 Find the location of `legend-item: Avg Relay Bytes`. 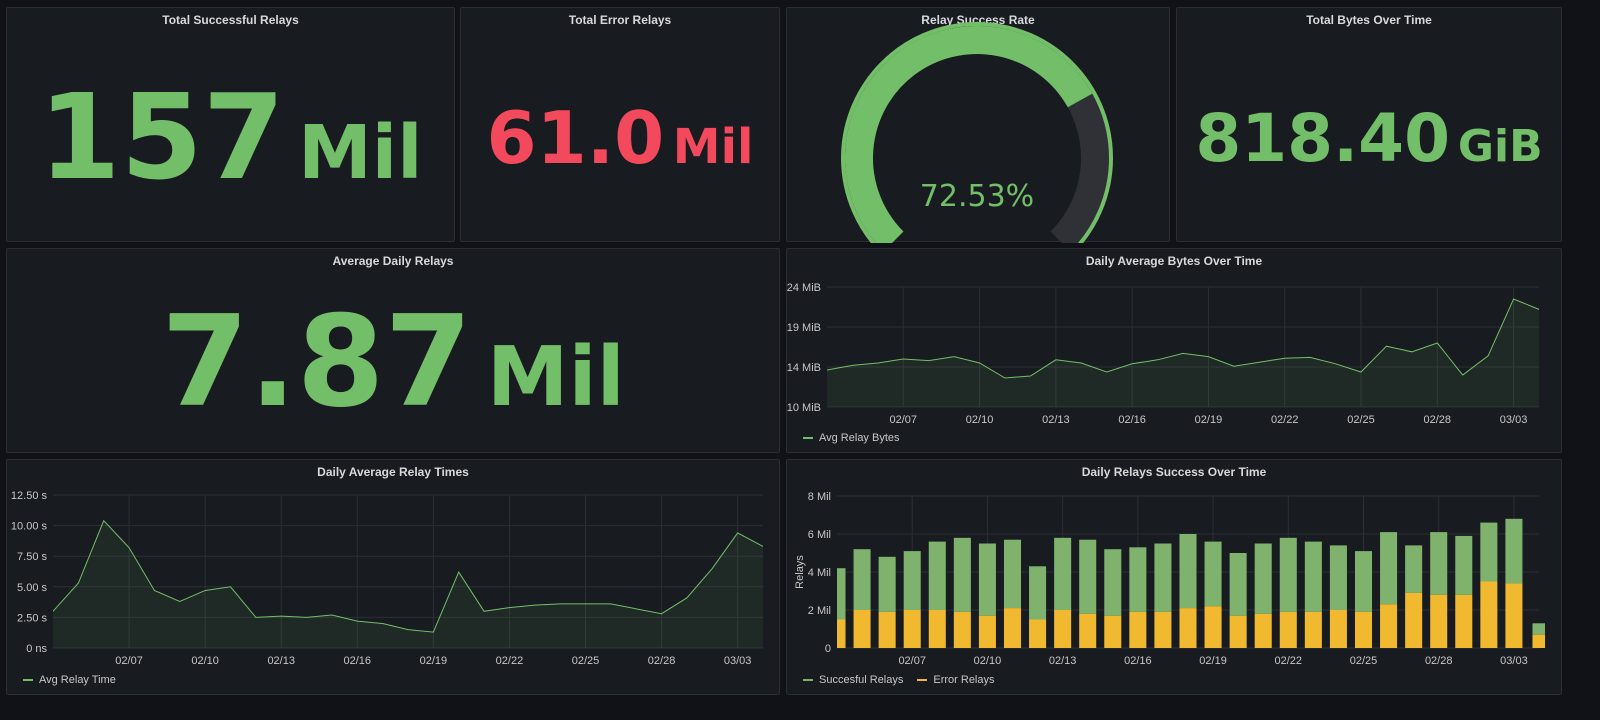

legend-item: Avg Relay Bytes is located at coordinates (851, 438).